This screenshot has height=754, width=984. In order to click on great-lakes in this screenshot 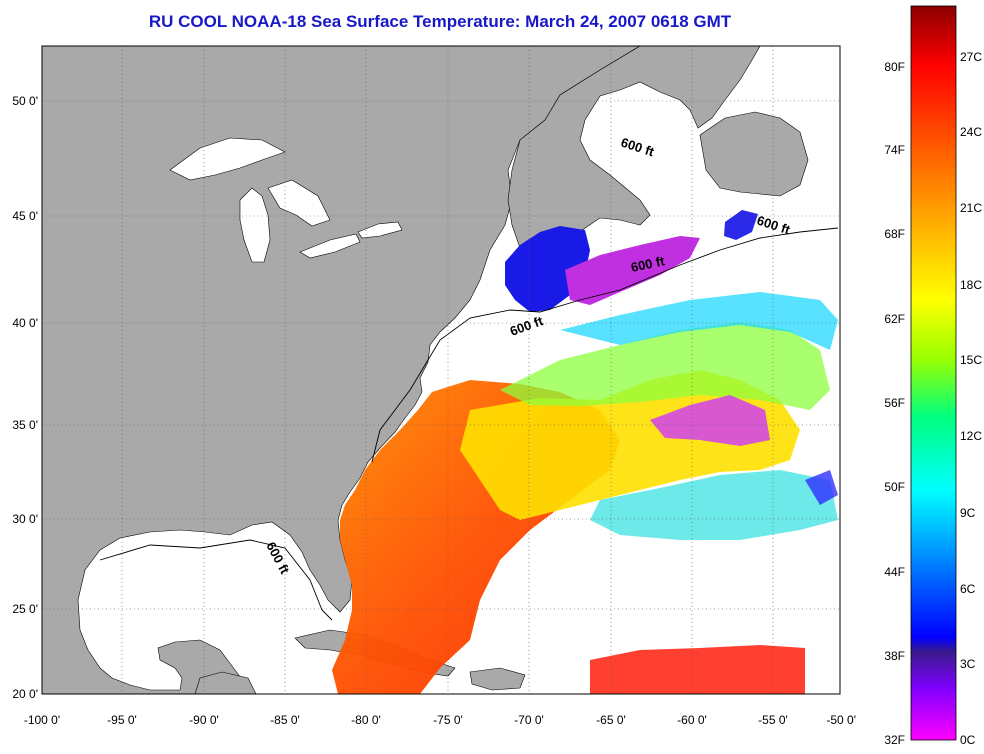, I will do `click(286, 200)`.